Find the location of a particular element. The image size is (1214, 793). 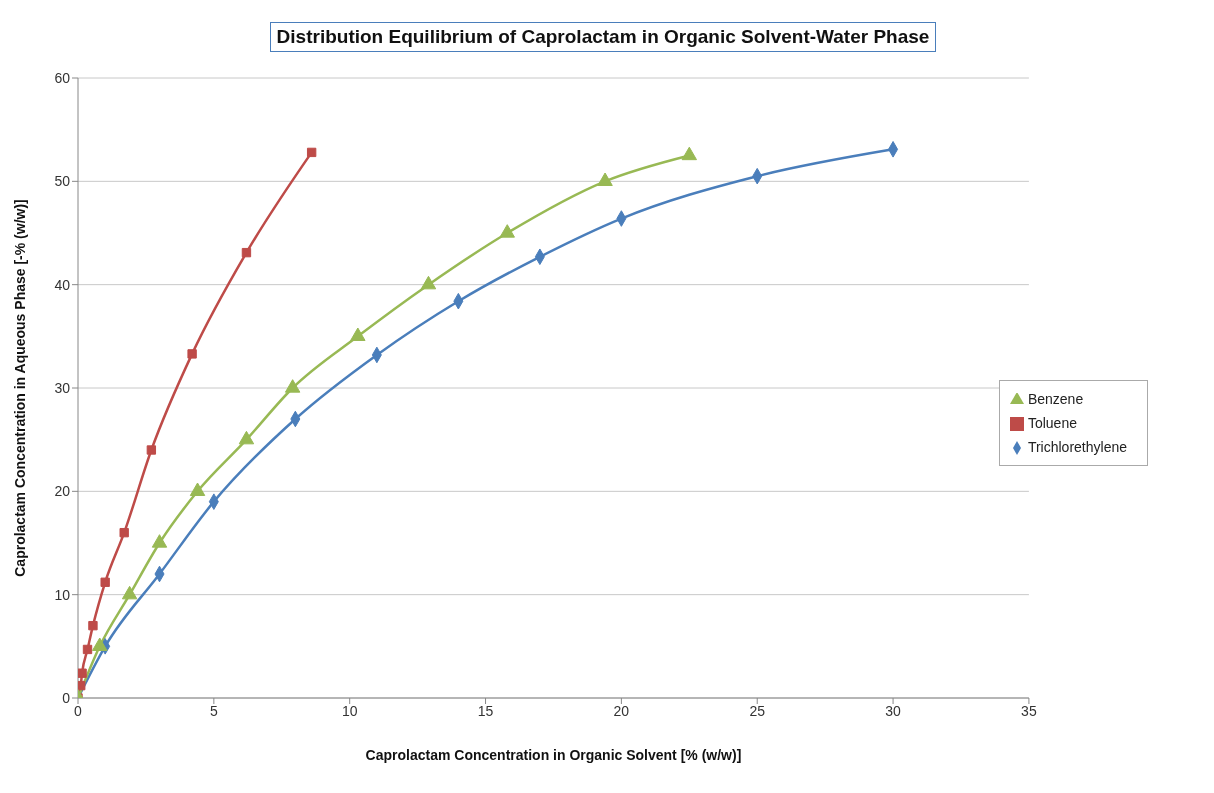

y-tick-label: 50 is located at coordinates (62, 181).